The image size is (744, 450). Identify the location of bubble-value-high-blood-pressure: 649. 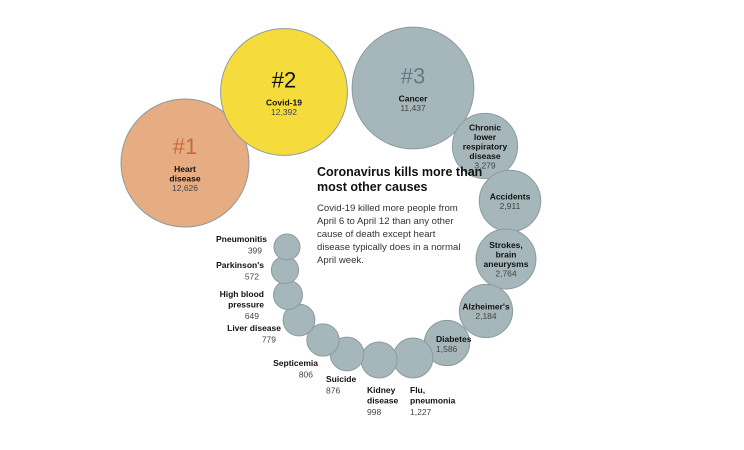
(252, 316).